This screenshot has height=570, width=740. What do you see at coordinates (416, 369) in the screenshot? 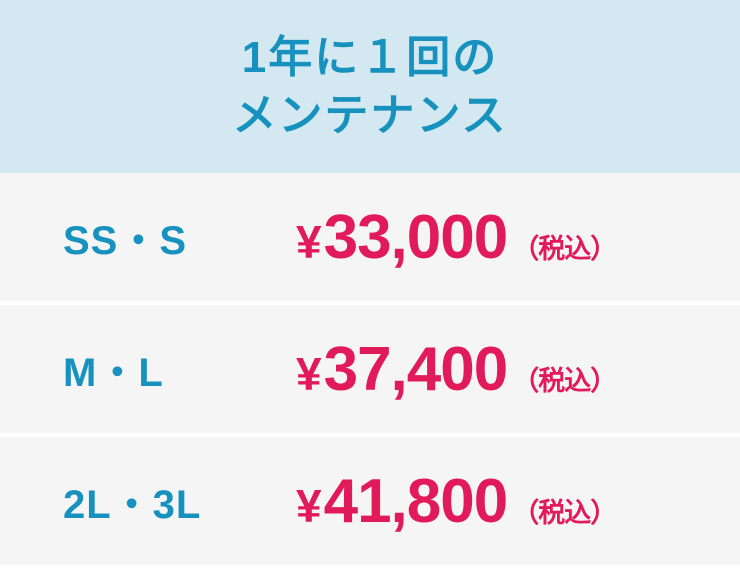
I see `price-amount: 37,400` at bounding box center [416, 369].